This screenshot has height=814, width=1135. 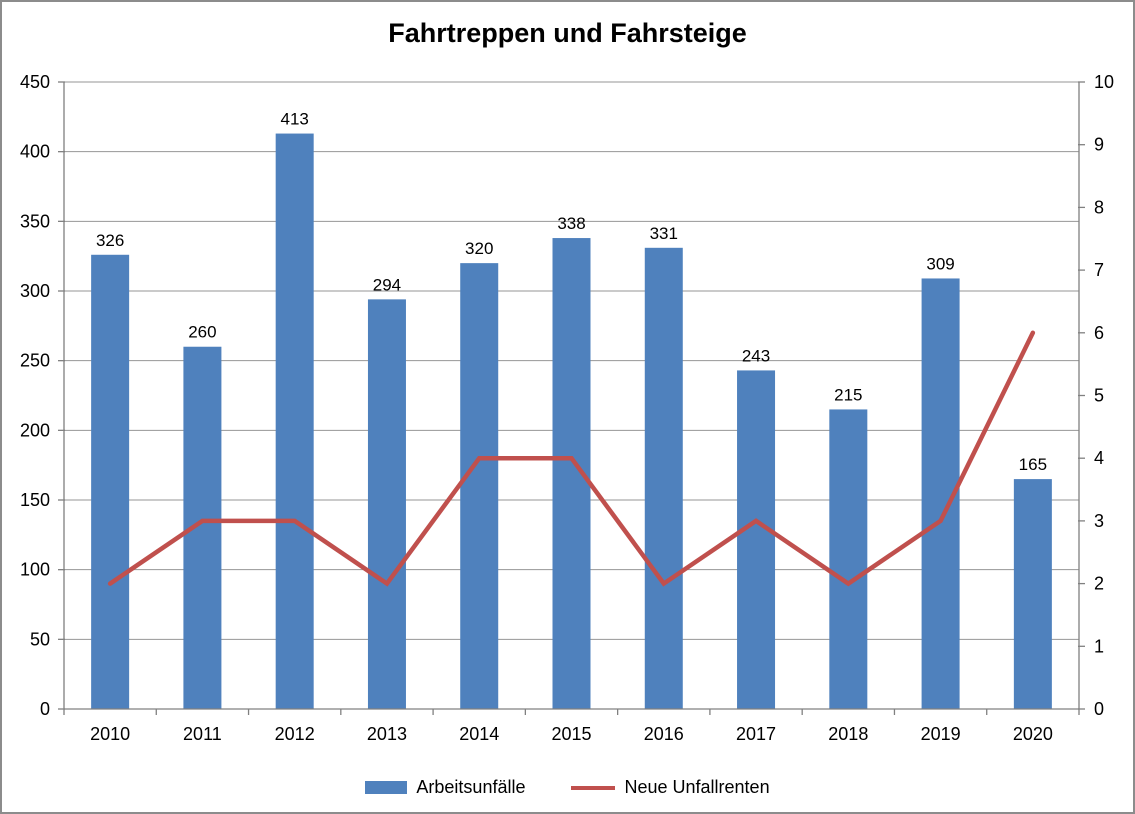 What do you see at coordinates (1099, 458) in the screenshot?
I see `right-axis-tick-label: 4` at bounding box center [1099, 458].